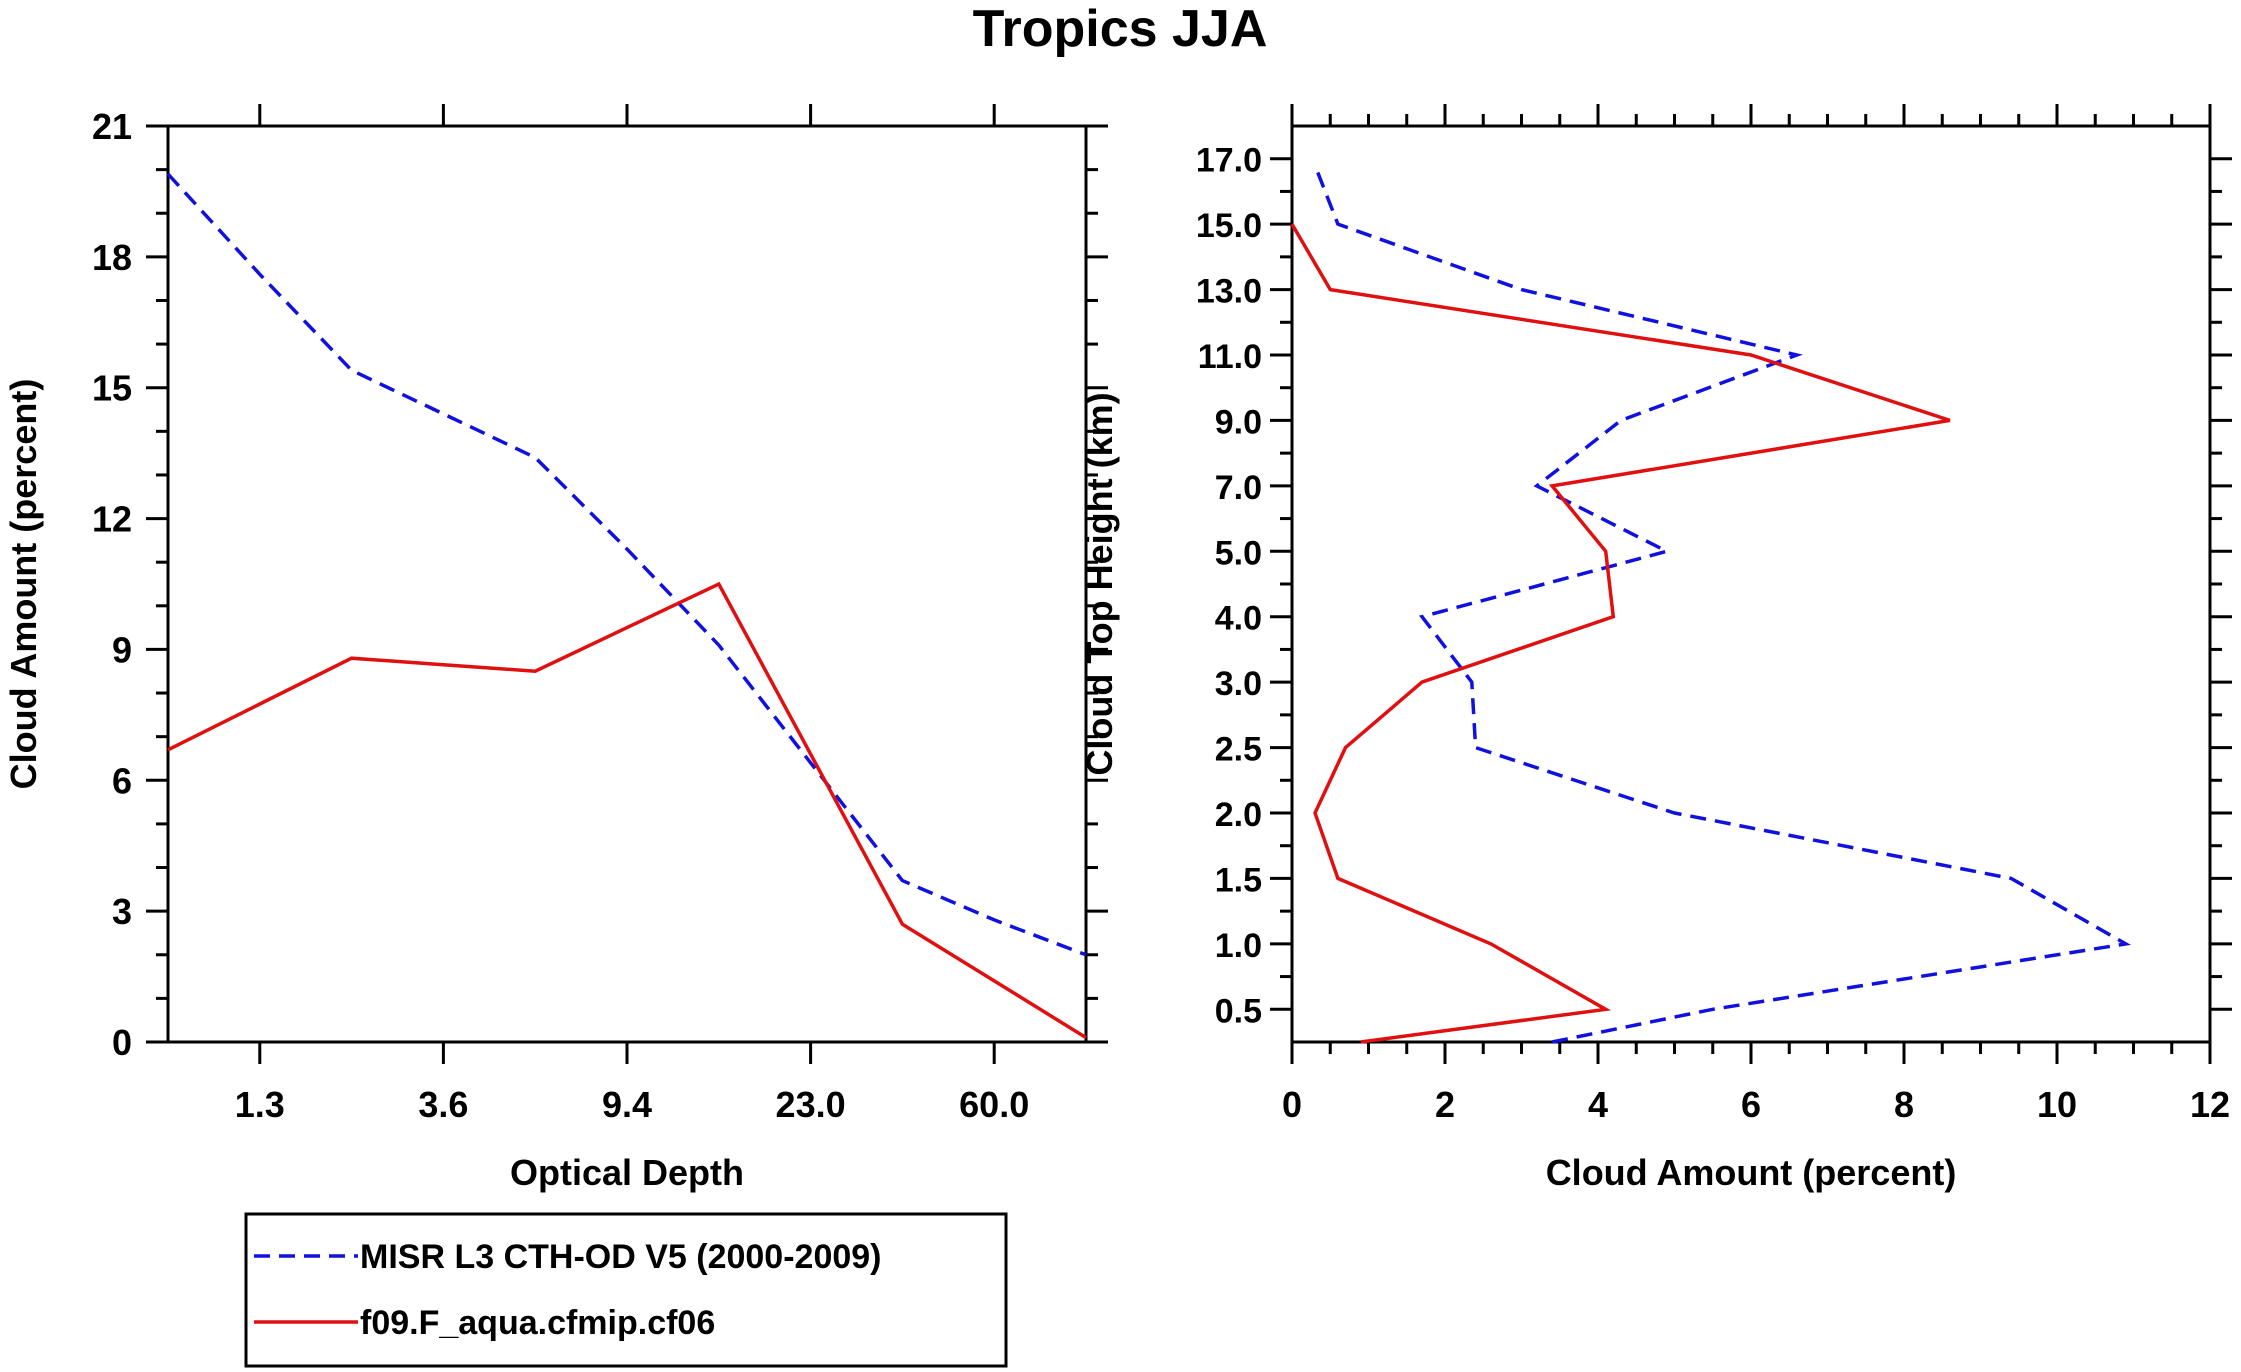 The height and width of the screenshot is (1372, 2241). What do you see at coordinates (1238, 946) in the screenshot?
I see `right-y-tick-label: 1.0` at bounding box center [1238, 946].